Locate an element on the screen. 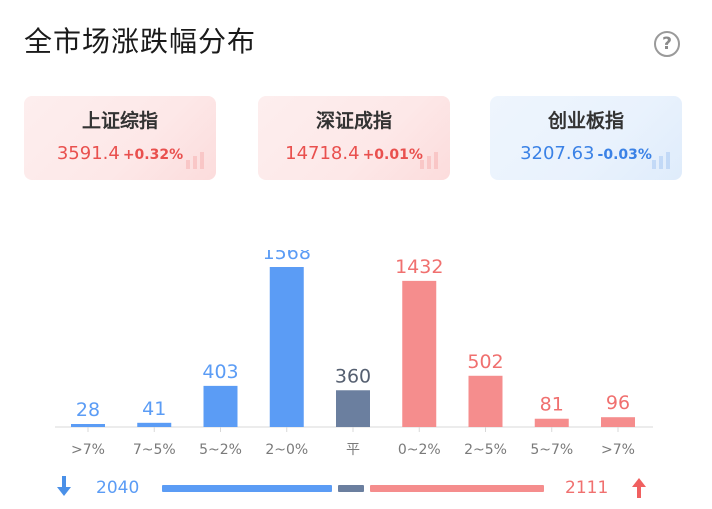  index-change: -0.03% is located at coordinates (624, 155).